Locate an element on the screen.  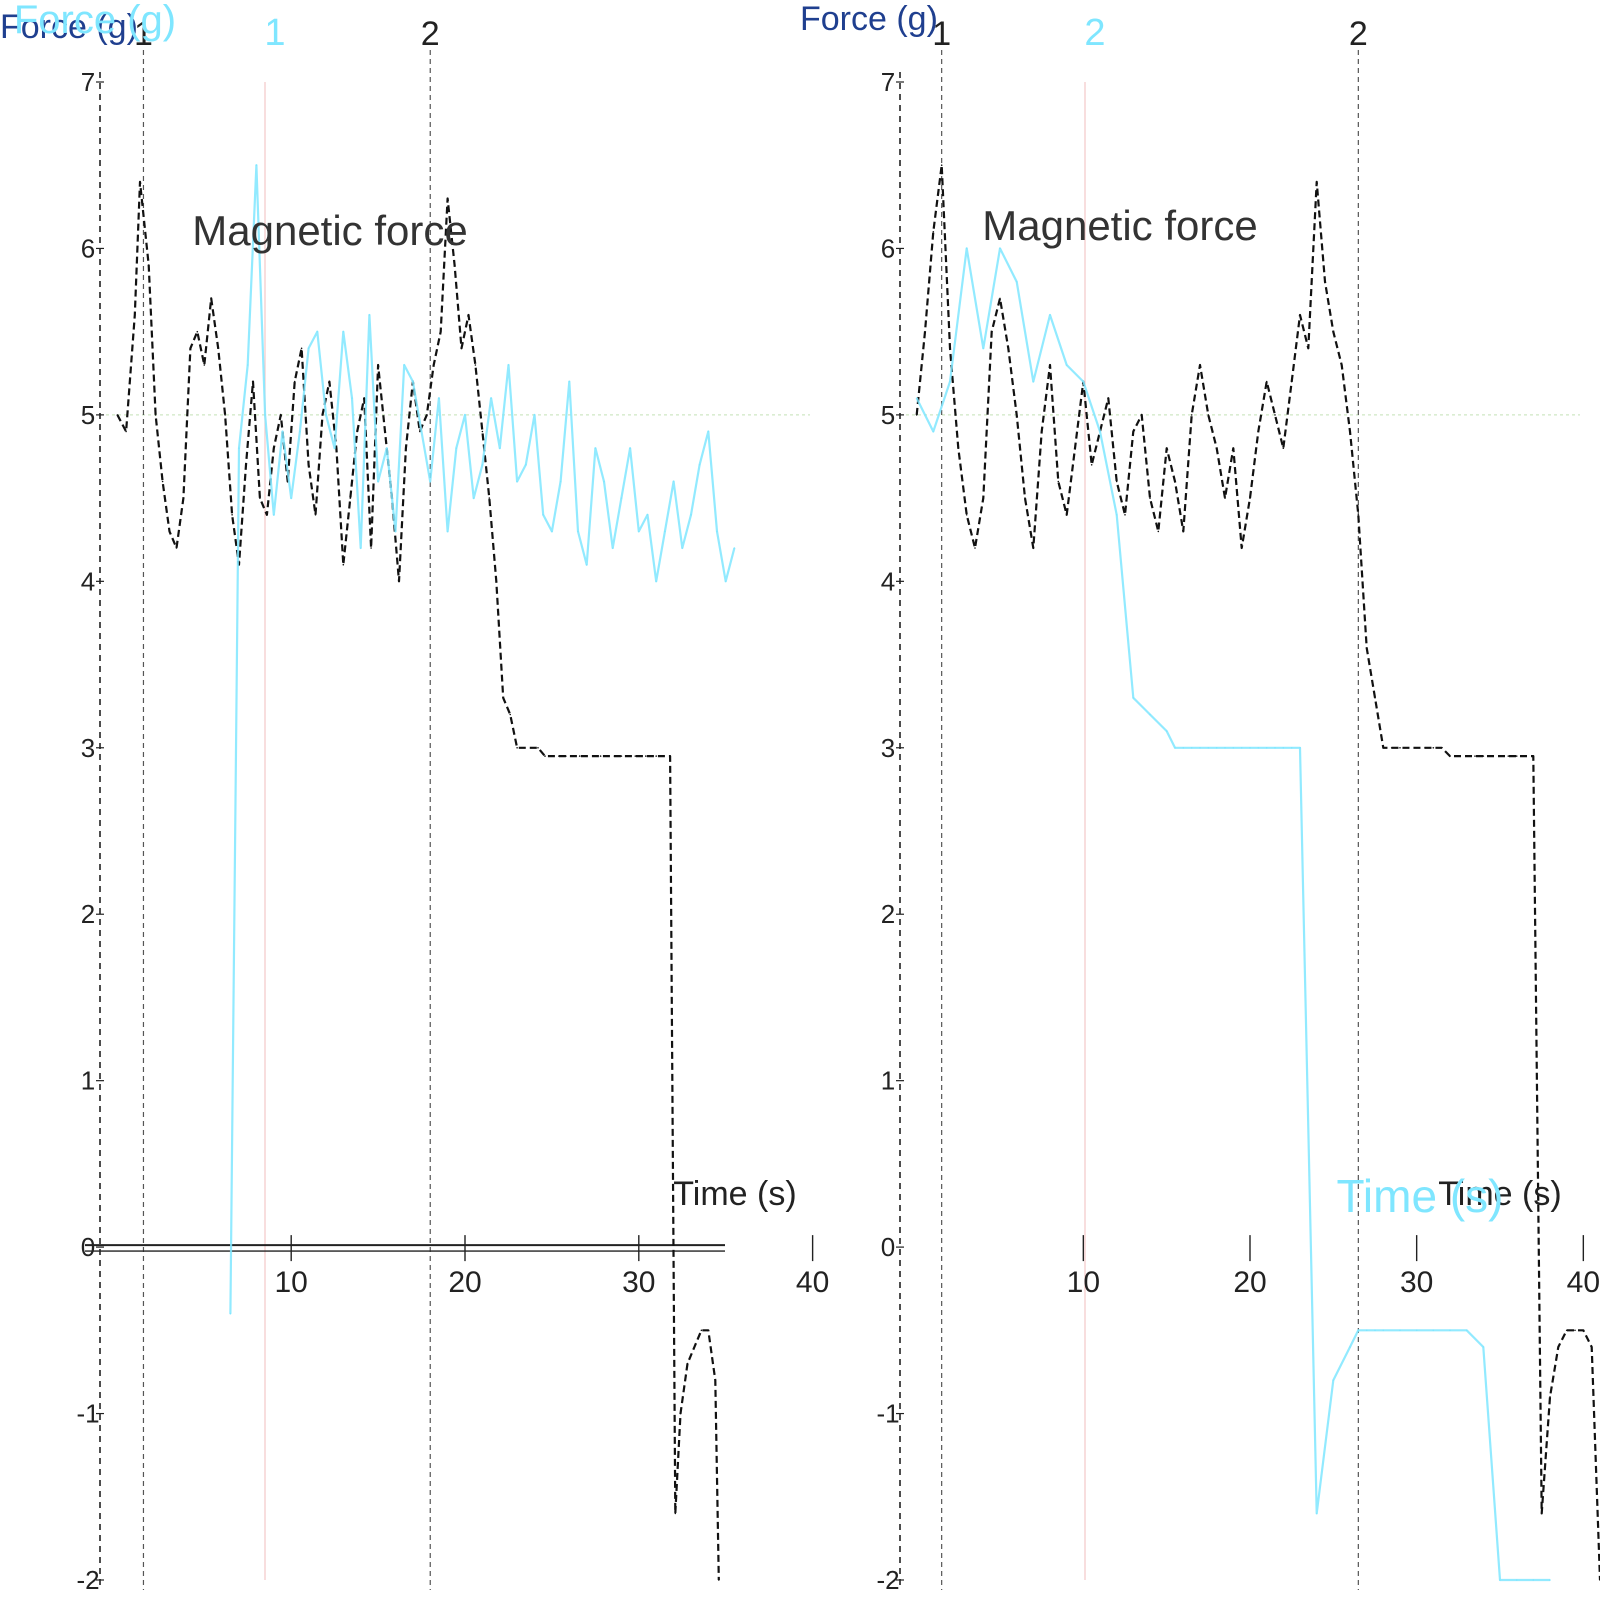
phase-marker-label: 2 is located at coordinates (430, 34).